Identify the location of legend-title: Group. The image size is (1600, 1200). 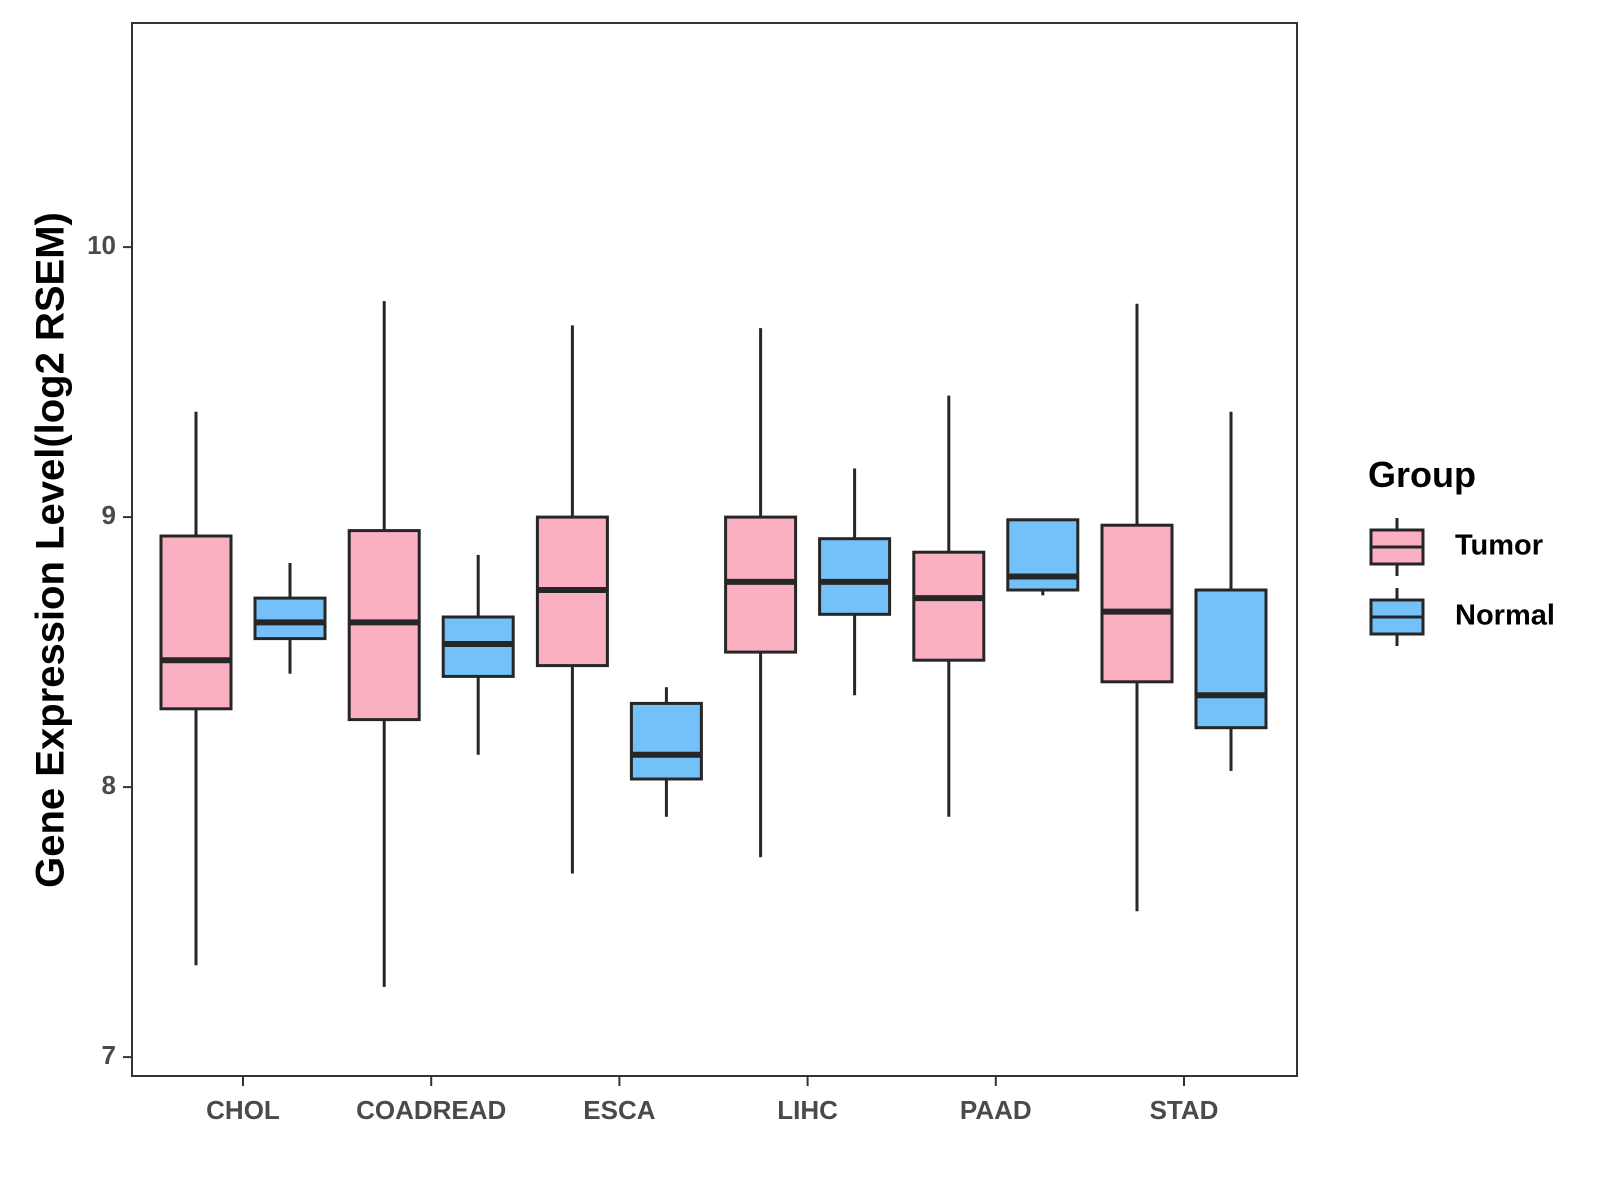
(1422, 474).